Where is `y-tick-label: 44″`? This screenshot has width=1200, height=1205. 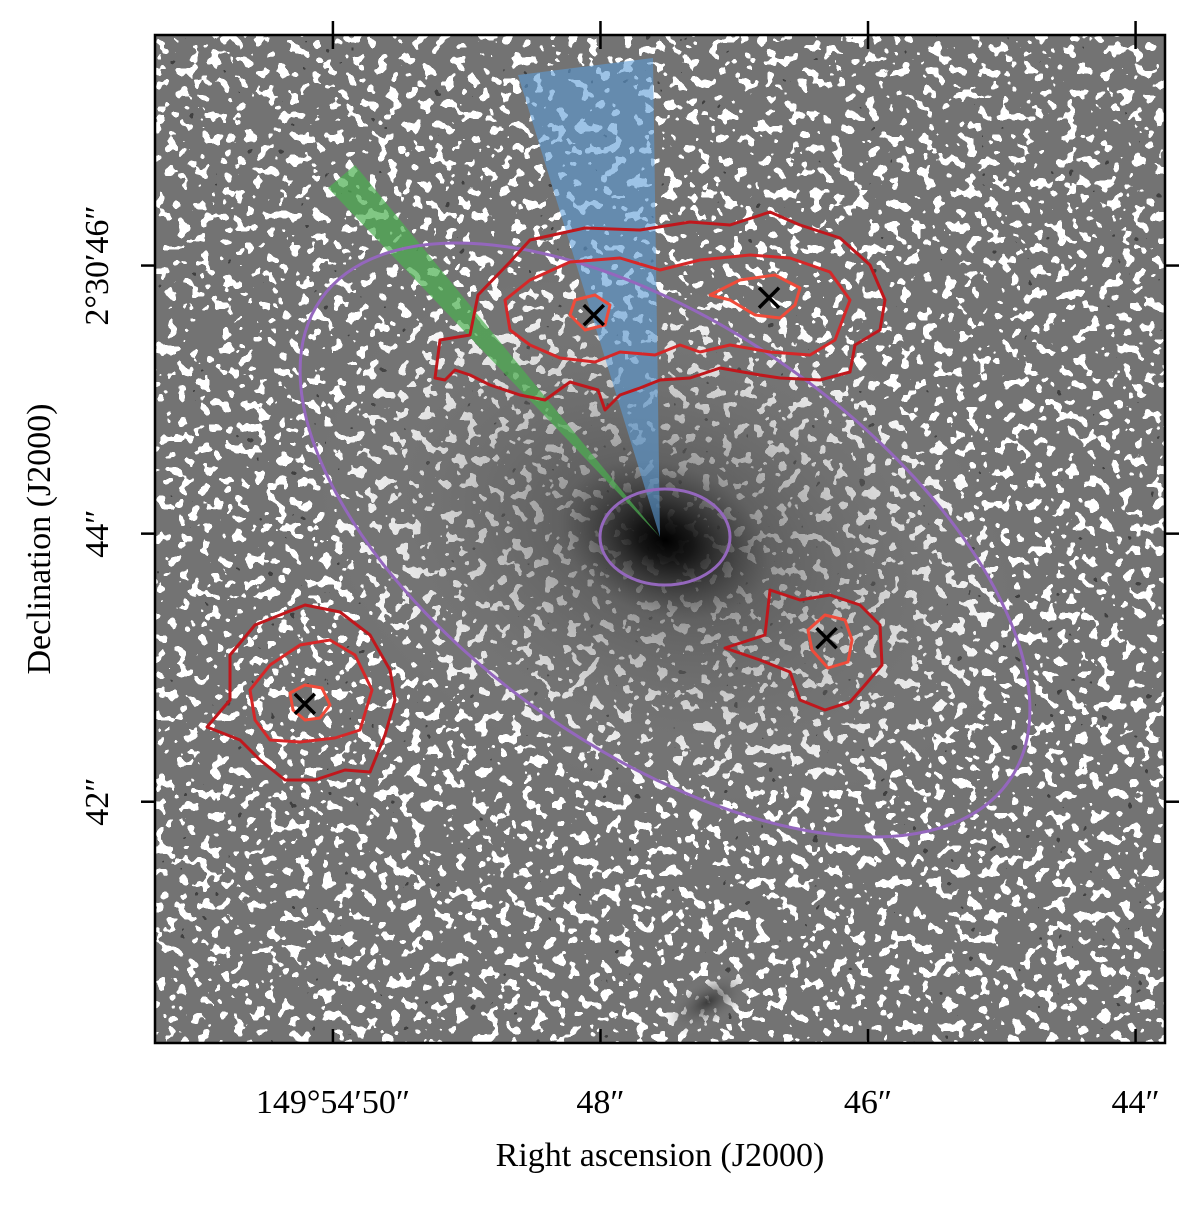 y-tick-label: 44″ is located at coordinates (97, 534).